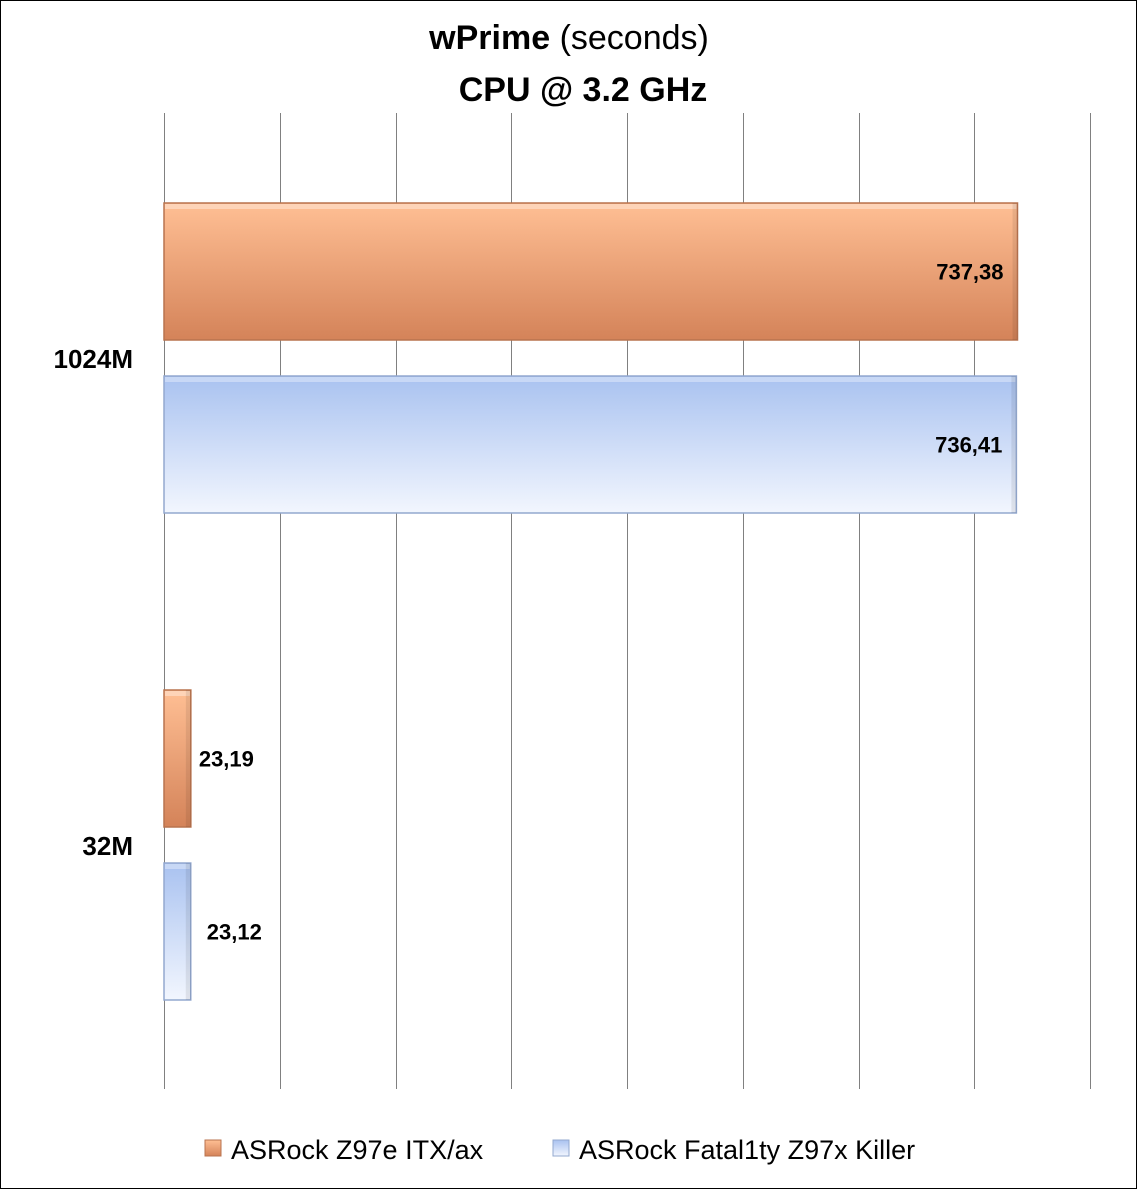  Describe the element at coordinates (94, 602) in the screenshot. I see `category-labels: 1024M 32M` at that location.